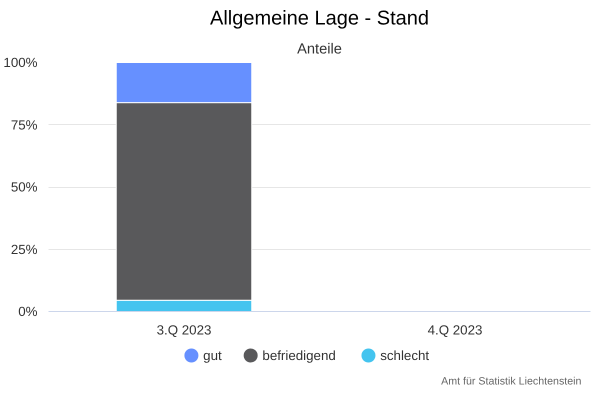  Describe the element at coordinates (24, 249) in the screenshot. I see `y-tick-label: 25%` at that location.